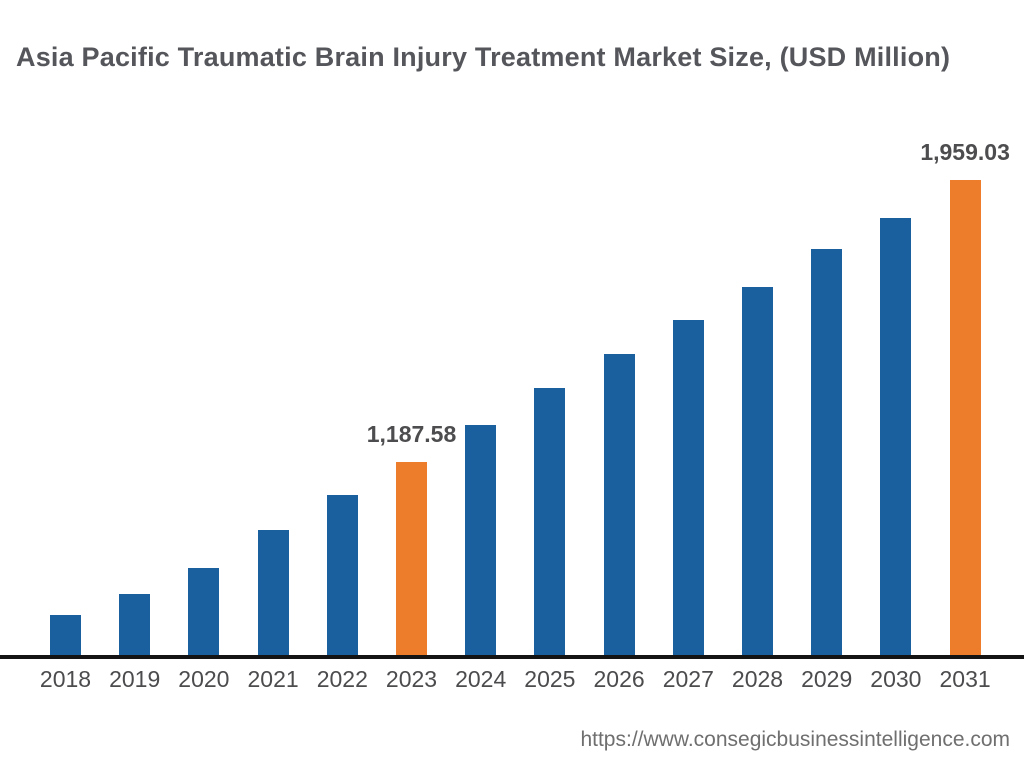 The height and width of the screenshot is (768, 1024). What do you see at coordinates (550, 521) in the screenshot?
I see `bar-2025` at bounding box center [550, 521].